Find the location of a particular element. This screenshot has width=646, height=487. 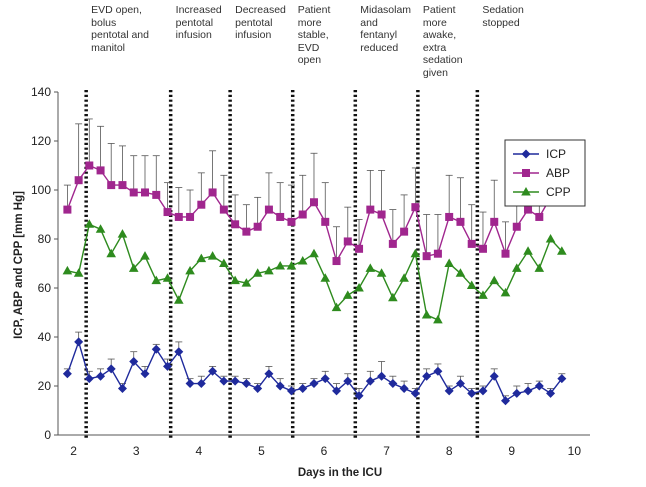

y-tick-label: 20 is located at coordinates (45, 386).